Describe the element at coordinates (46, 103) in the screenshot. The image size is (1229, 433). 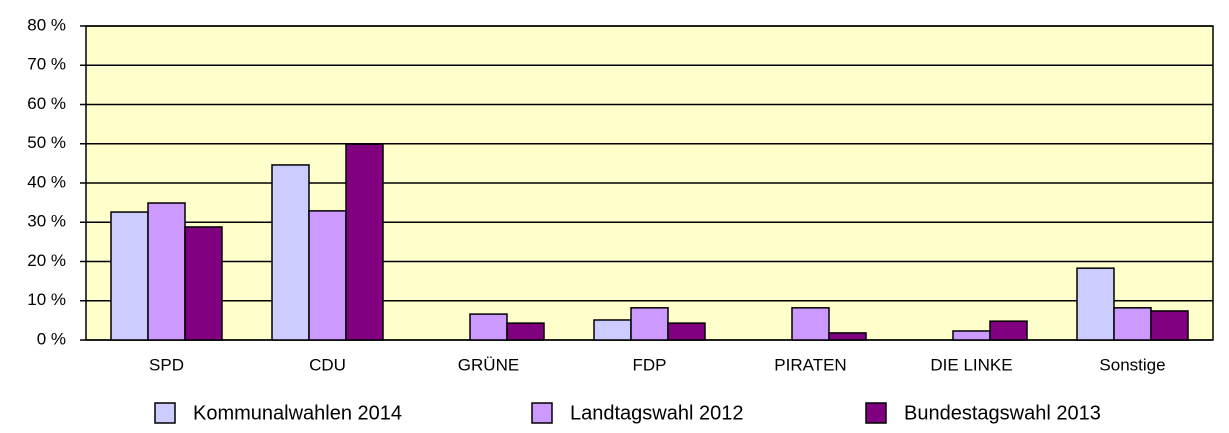
I see `y-tick-label: 60 %` at that location.